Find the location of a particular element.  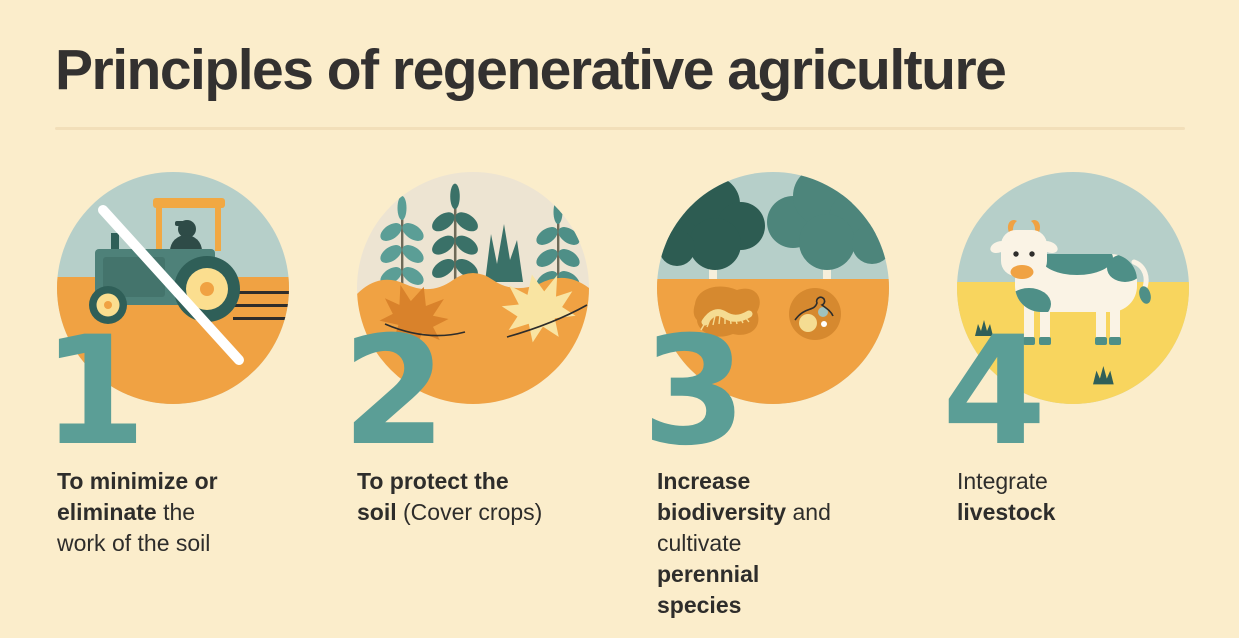

centipede-icon is located at coordinates (726, 311).